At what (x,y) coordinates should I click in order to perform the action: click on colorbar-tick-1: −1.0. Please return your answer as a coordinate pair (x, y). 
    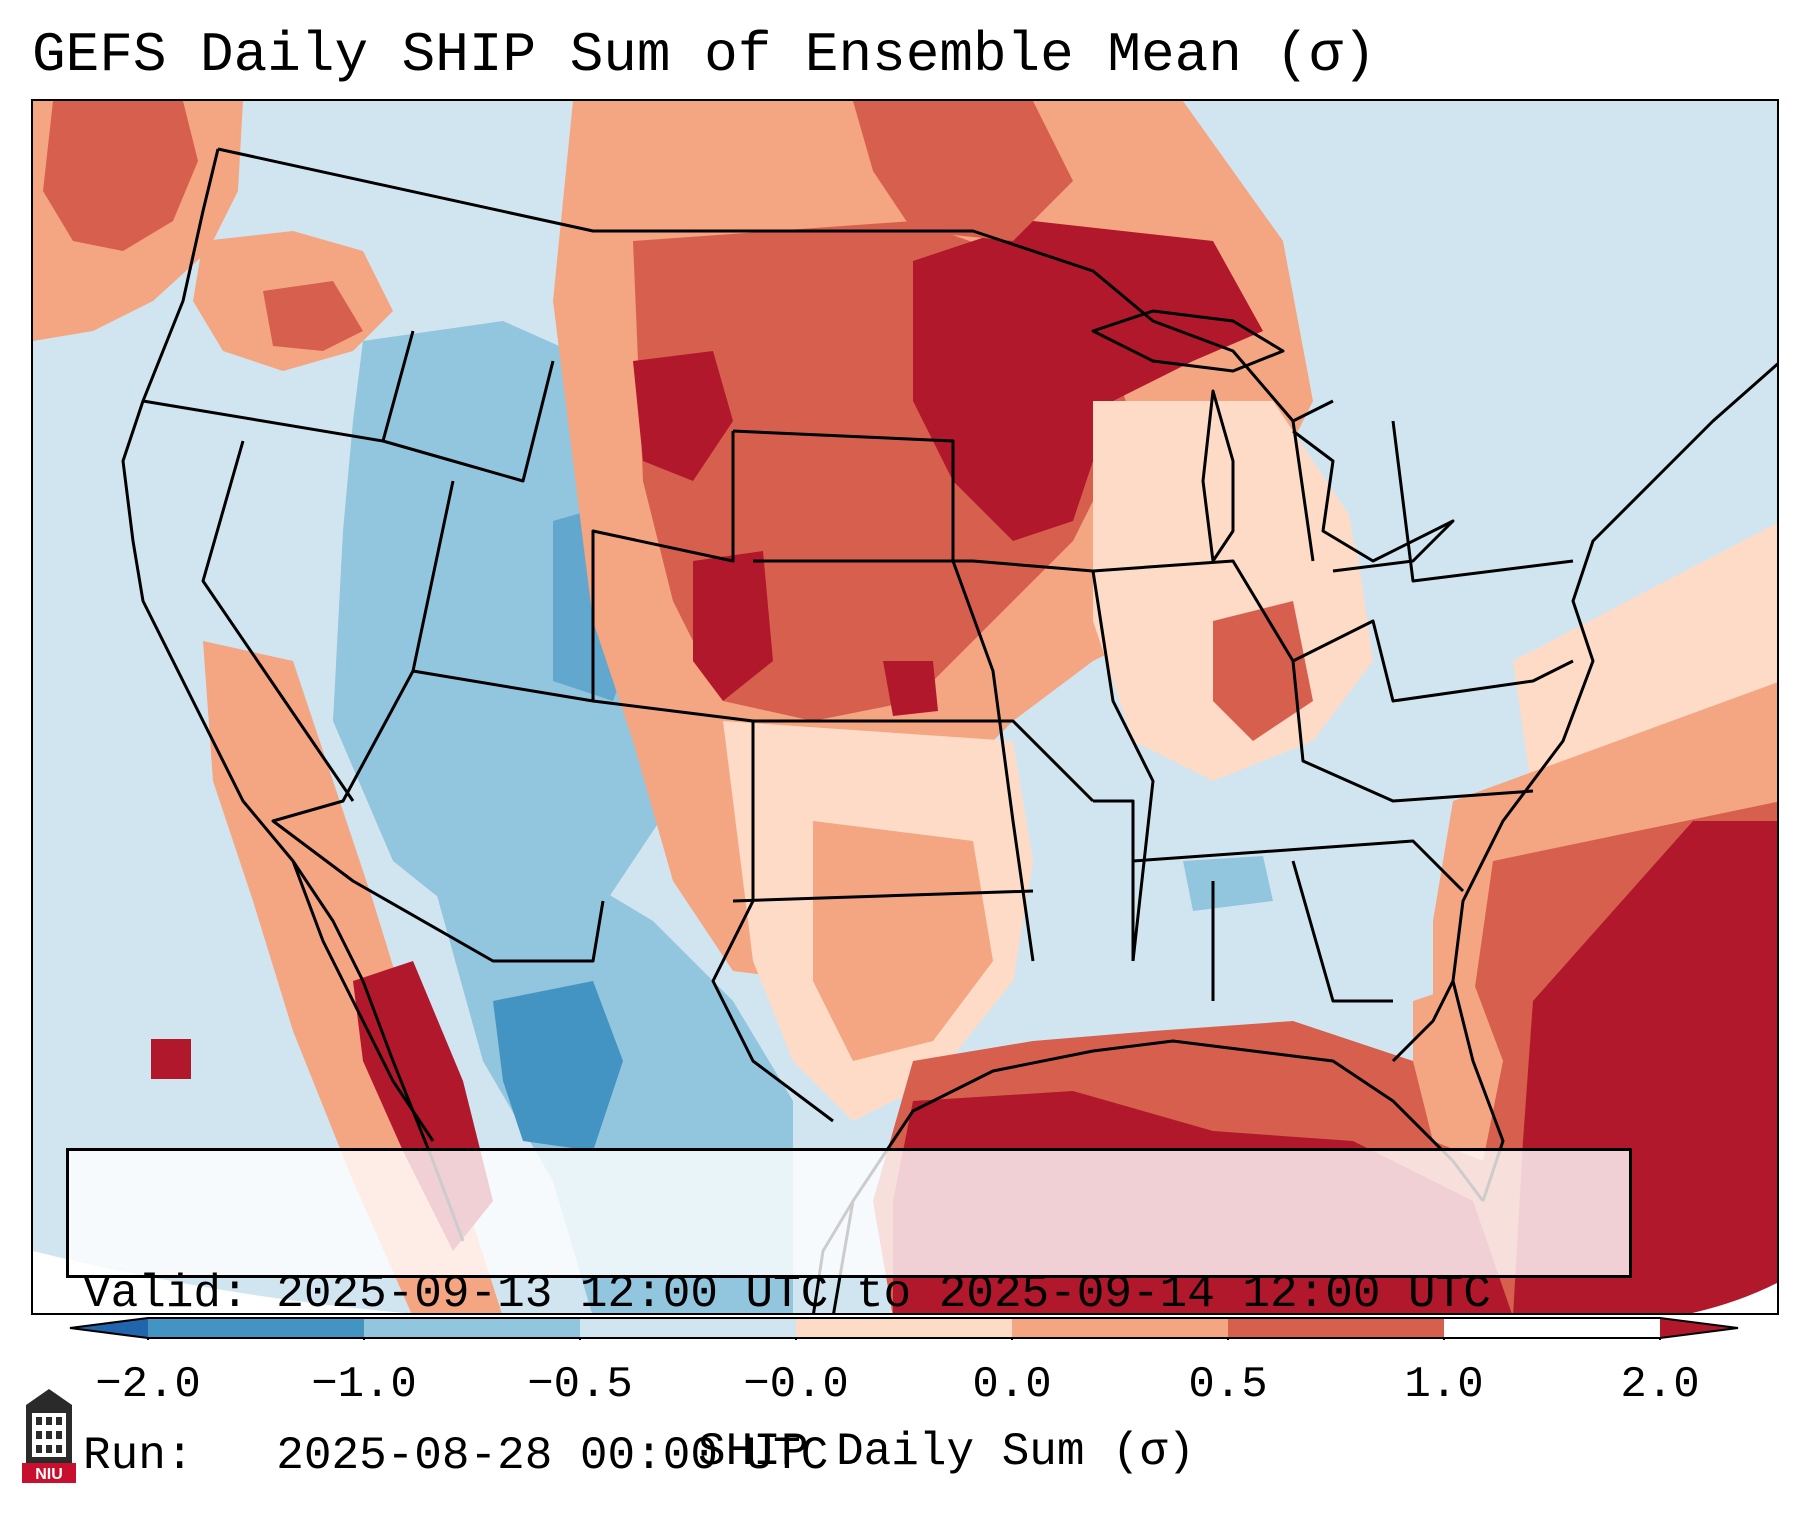
    Looking at the image, I should click on (364, 1385).